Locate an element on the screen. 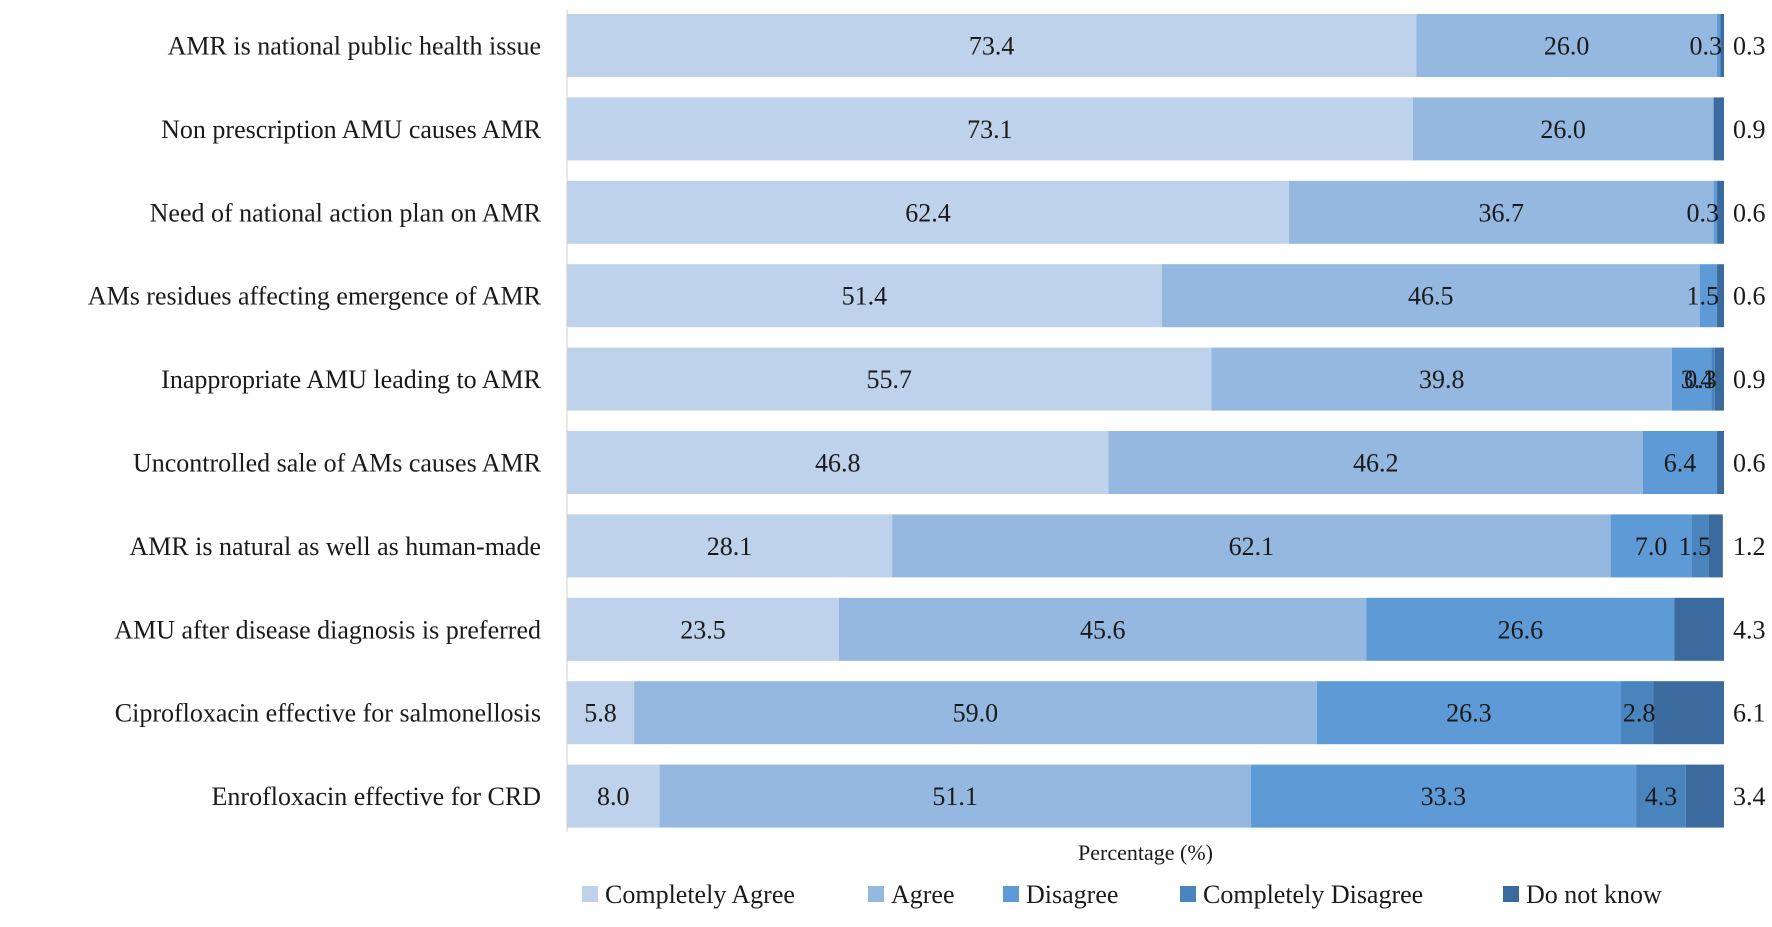  data-label: 46.5 is located at coordinates (1431, 296).